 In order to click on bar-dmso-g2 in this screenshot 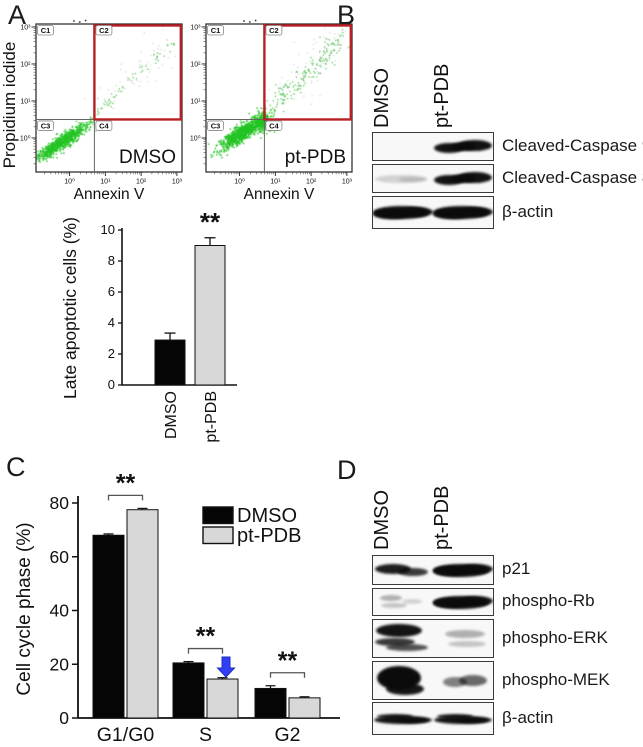, I will do `click(270, 703)`.